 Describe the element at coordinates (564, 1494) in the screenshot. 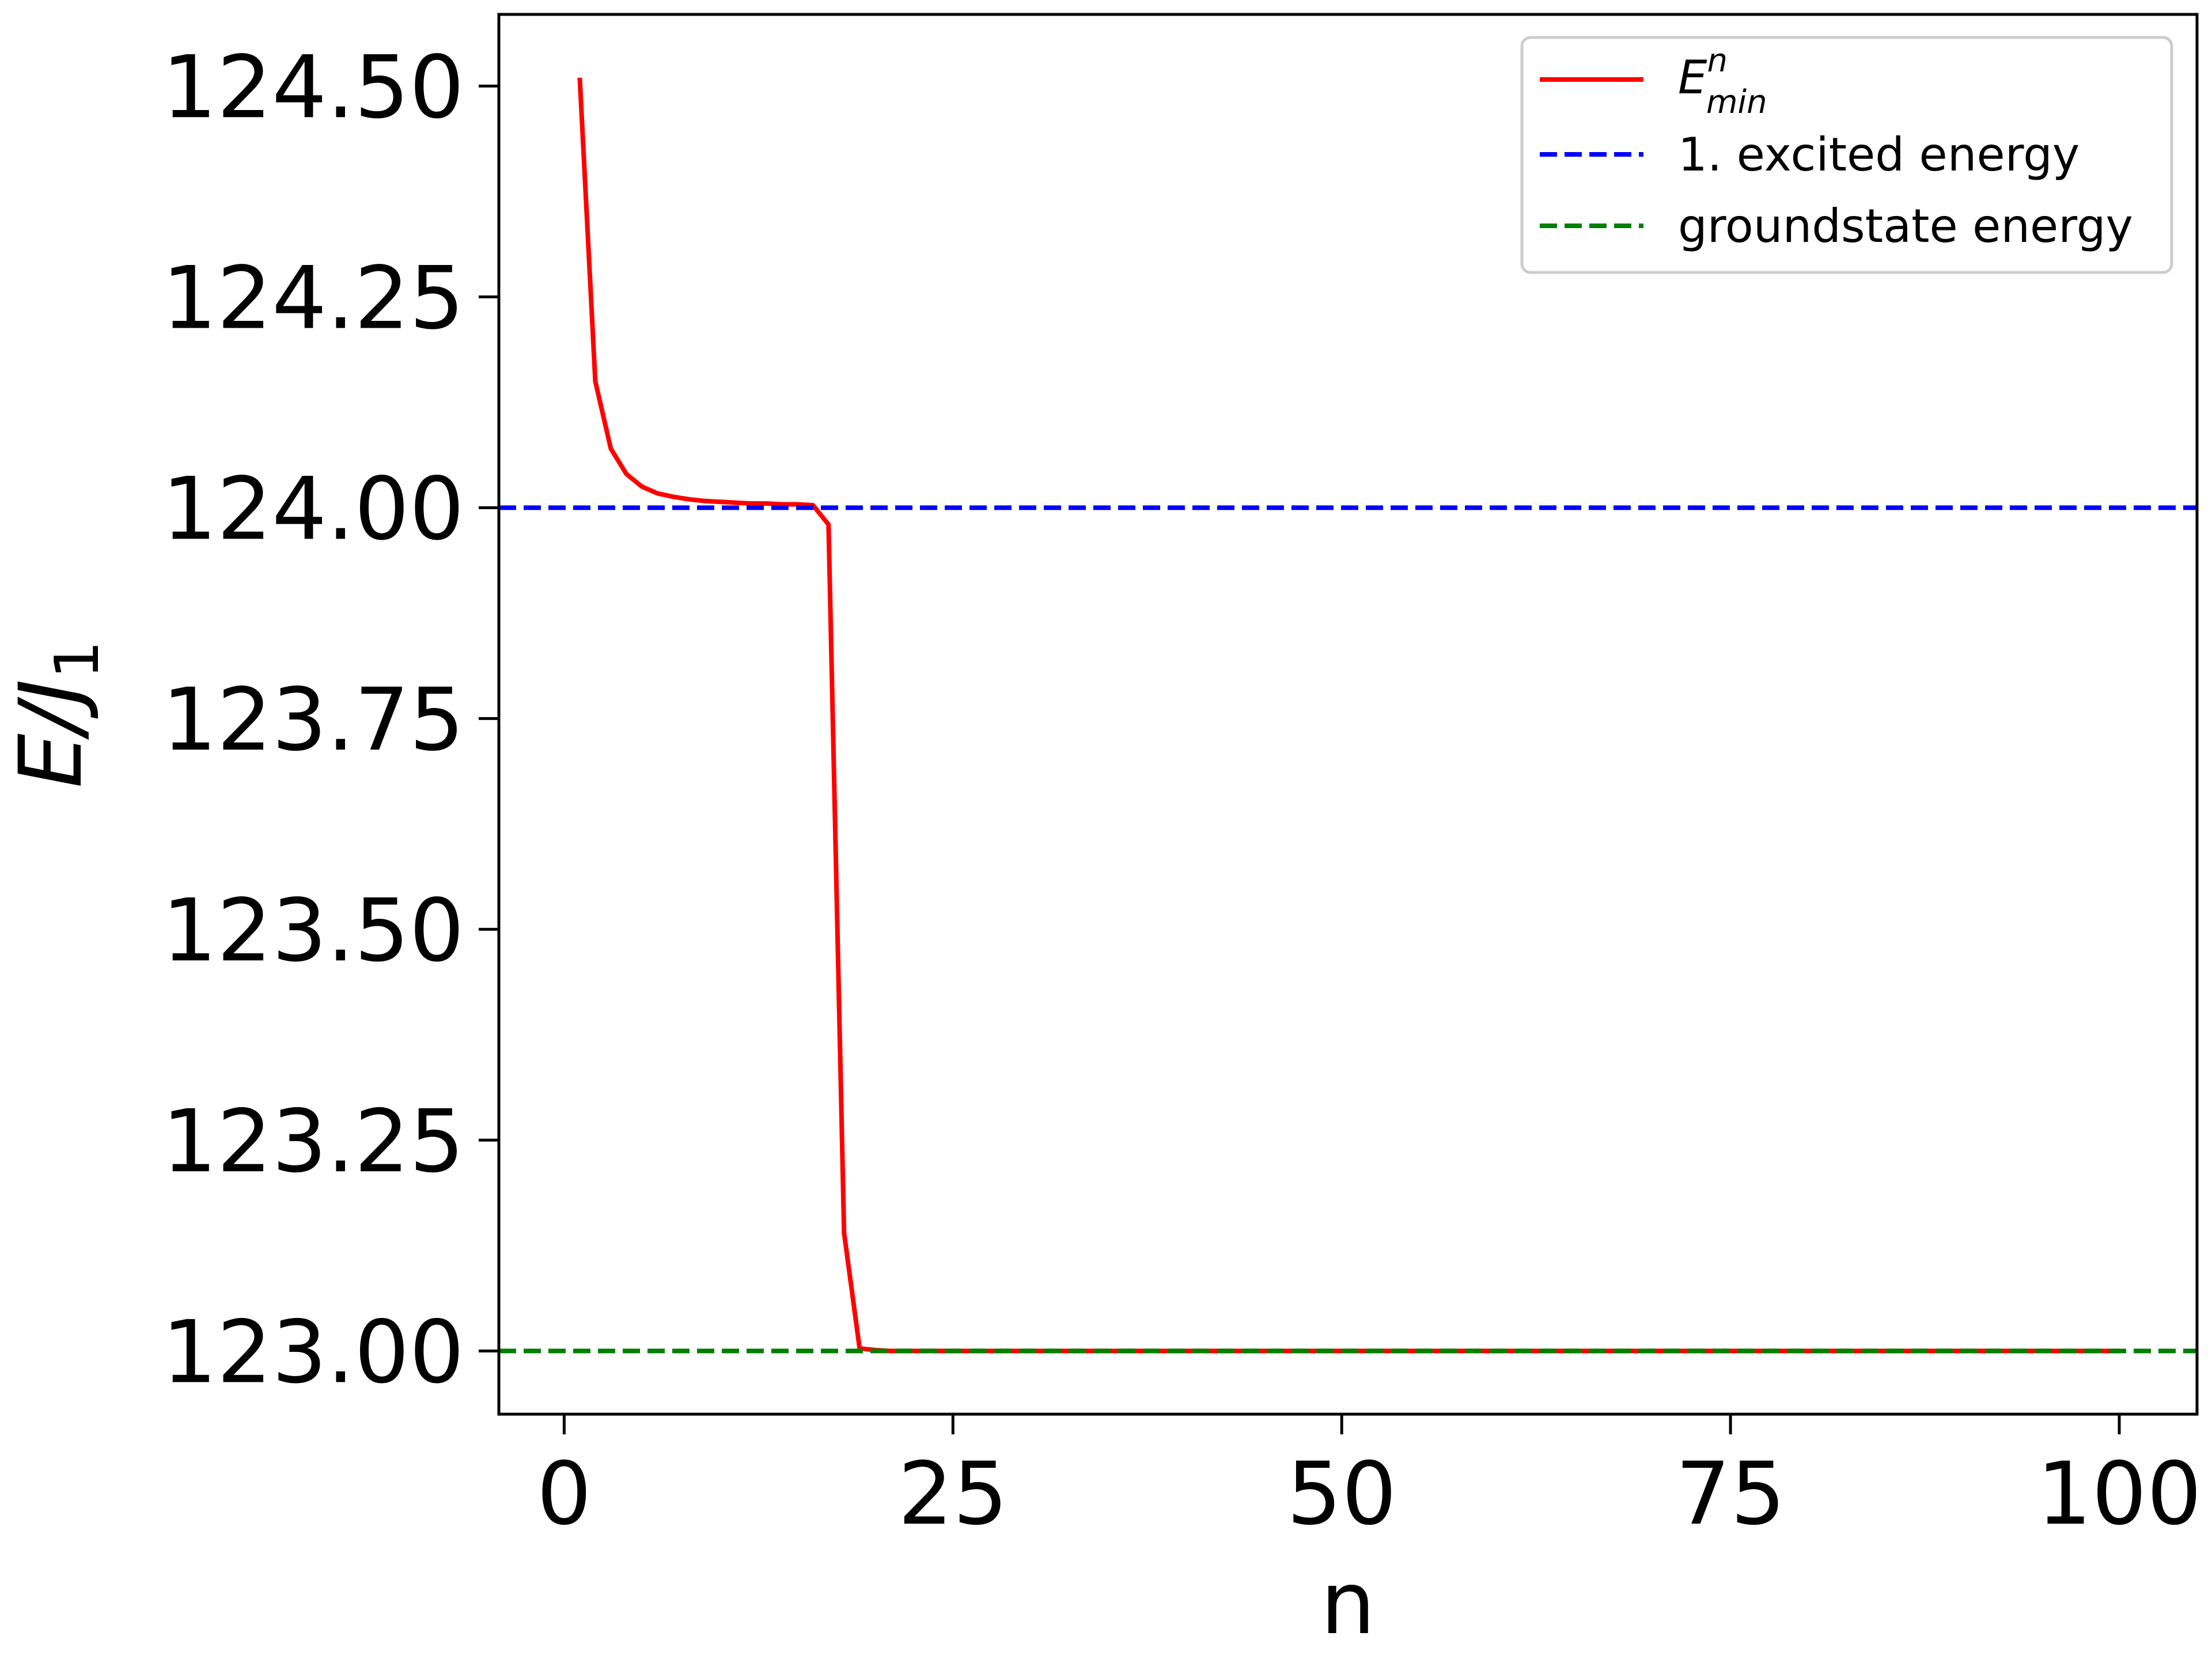

I see `x-tick-label-0: 0` at that location.